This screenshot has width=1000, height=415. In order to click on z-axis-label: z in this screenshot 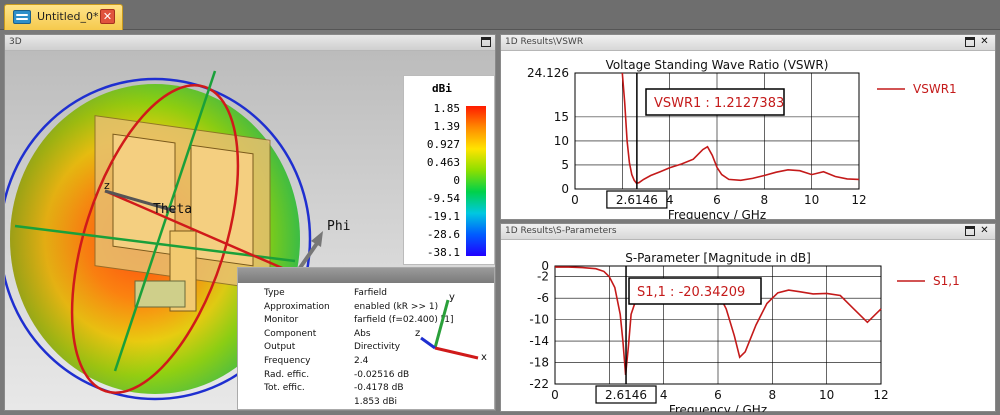, I will do `click(107, 185)`.